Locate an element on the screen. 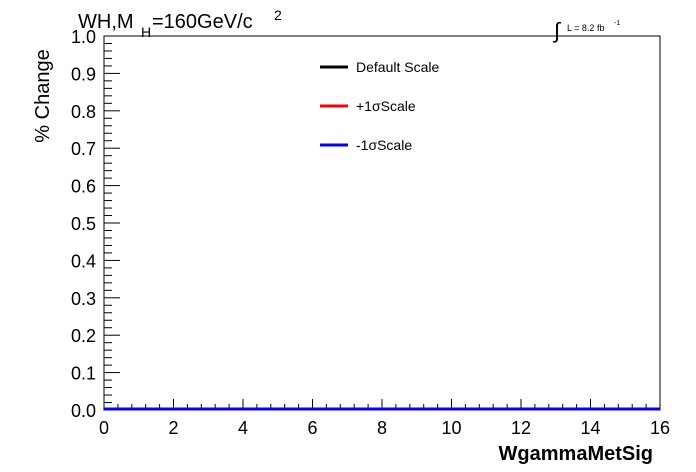 The image size is (696, 472). y-ticks: 0.0 0.1 0.2 0.3 0.4 0.5 0.6 0.7 0.8 0.9 1.0 is located at coordinates (95, 224).